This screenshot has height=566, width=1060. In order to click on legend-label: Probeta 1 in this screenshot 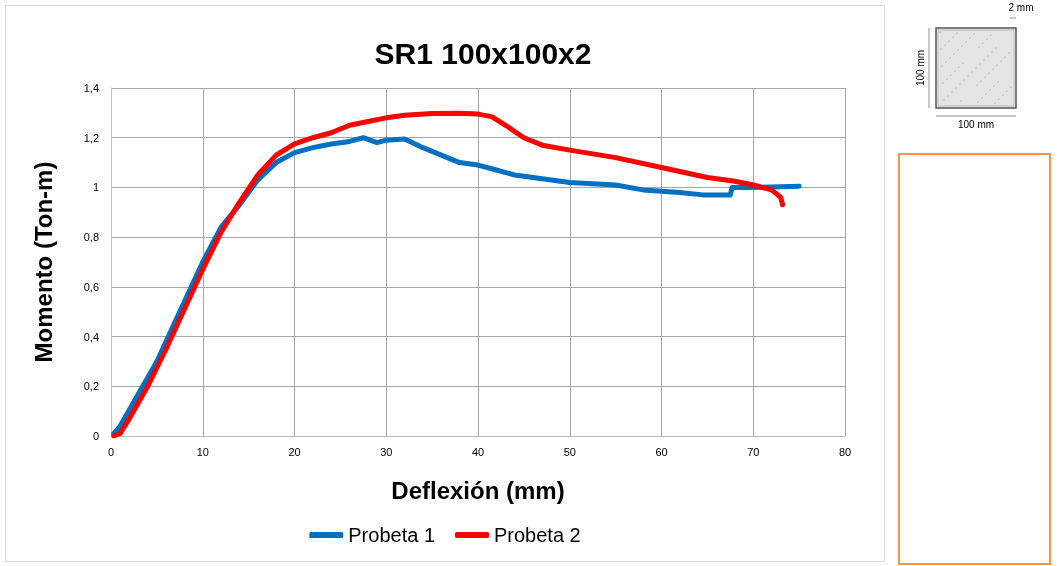, I will do `click(392, 535)`.